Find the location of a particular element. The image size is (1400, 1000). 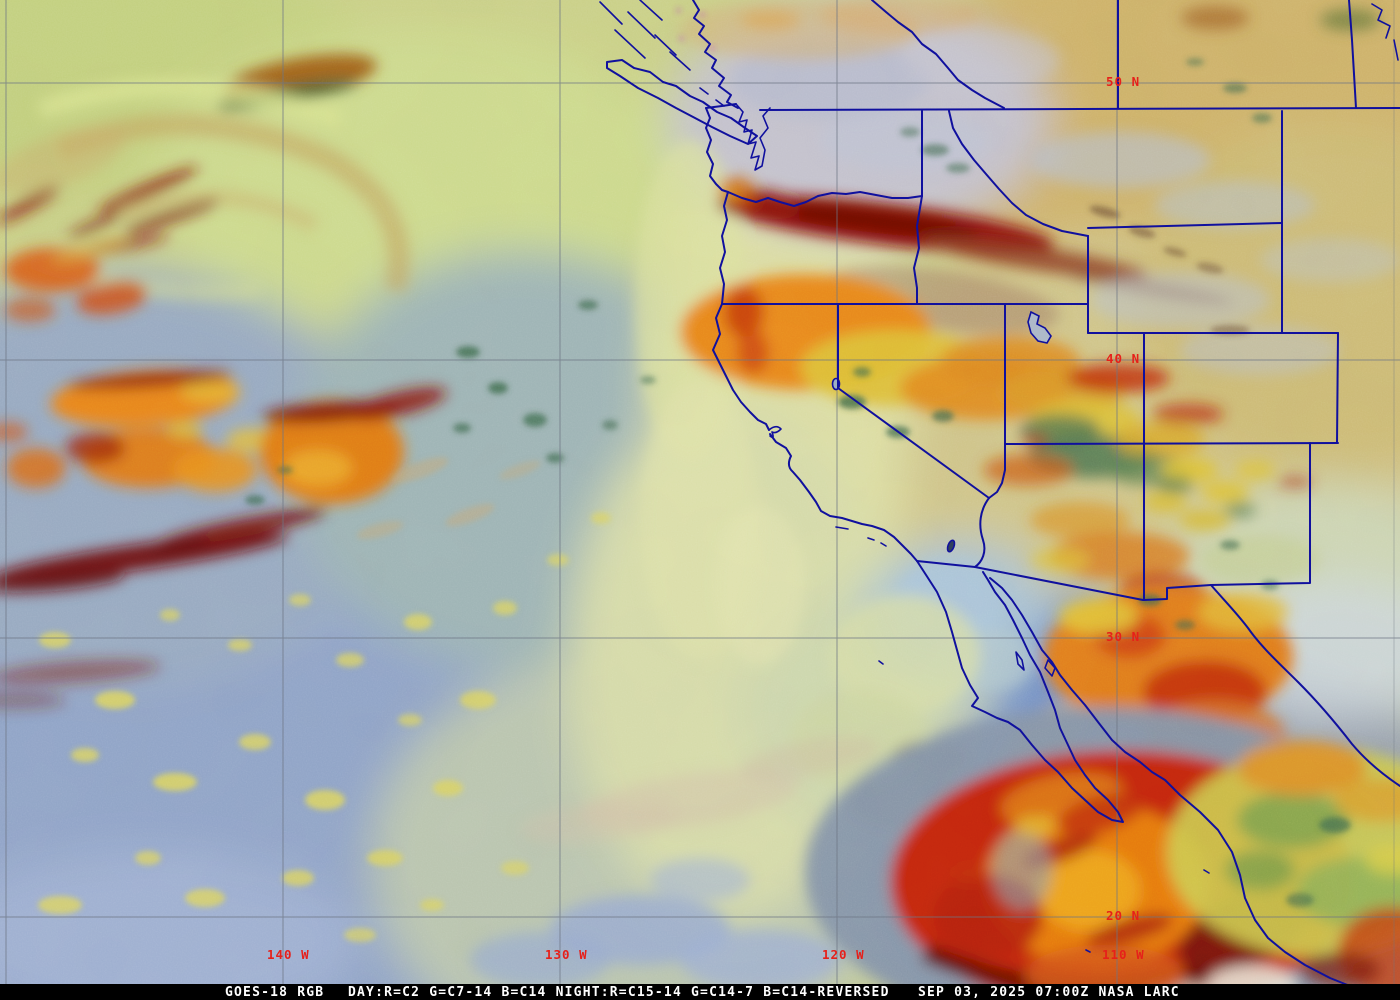

columbia-river-border is located at coordinates (825, 199).